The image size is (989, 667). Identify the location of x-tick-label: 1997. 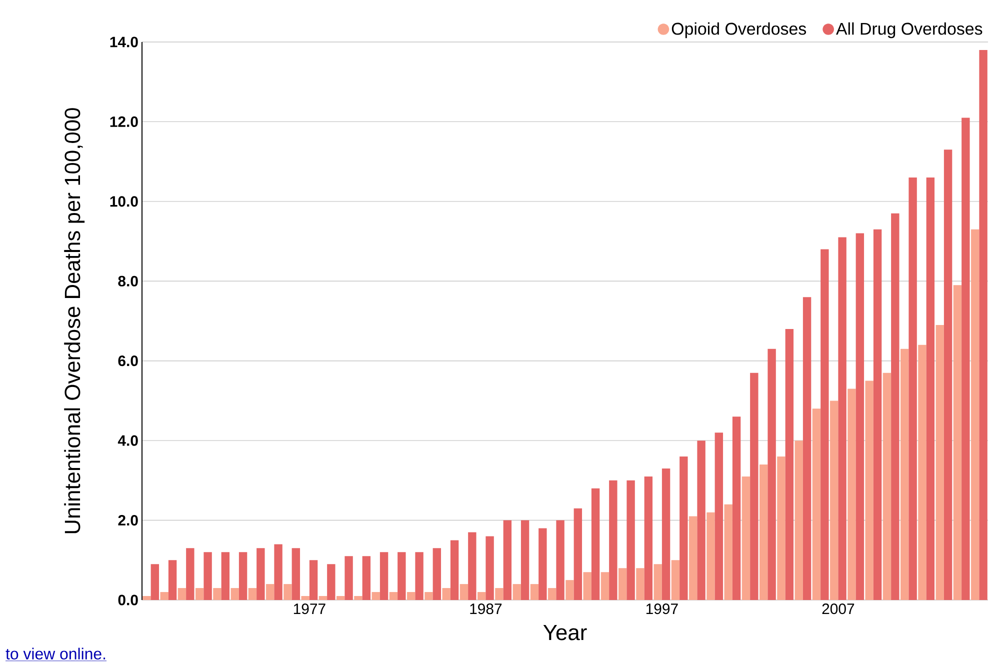
(662, 609).